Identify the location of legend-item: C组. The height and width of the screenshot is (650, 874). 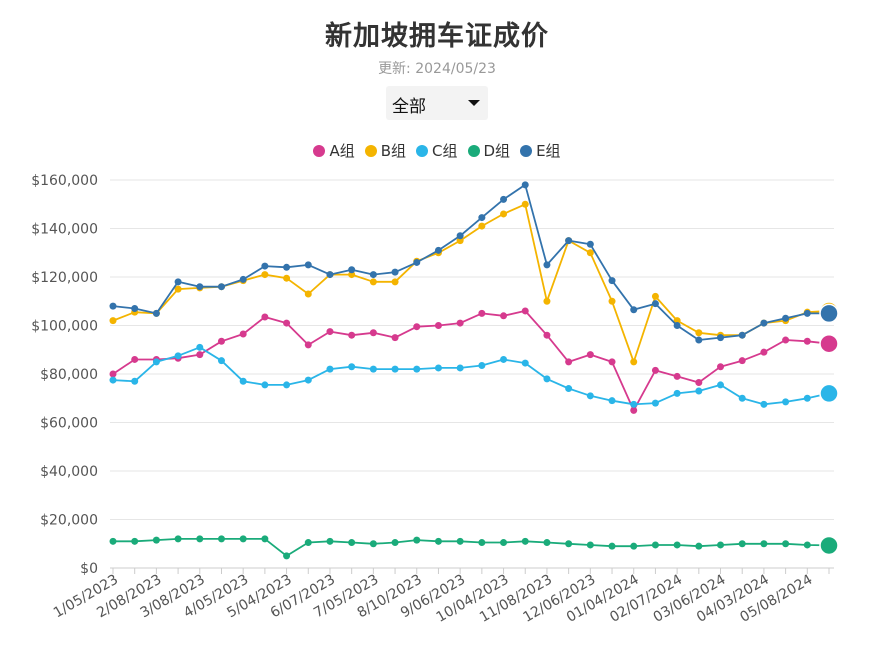
(437, 150).